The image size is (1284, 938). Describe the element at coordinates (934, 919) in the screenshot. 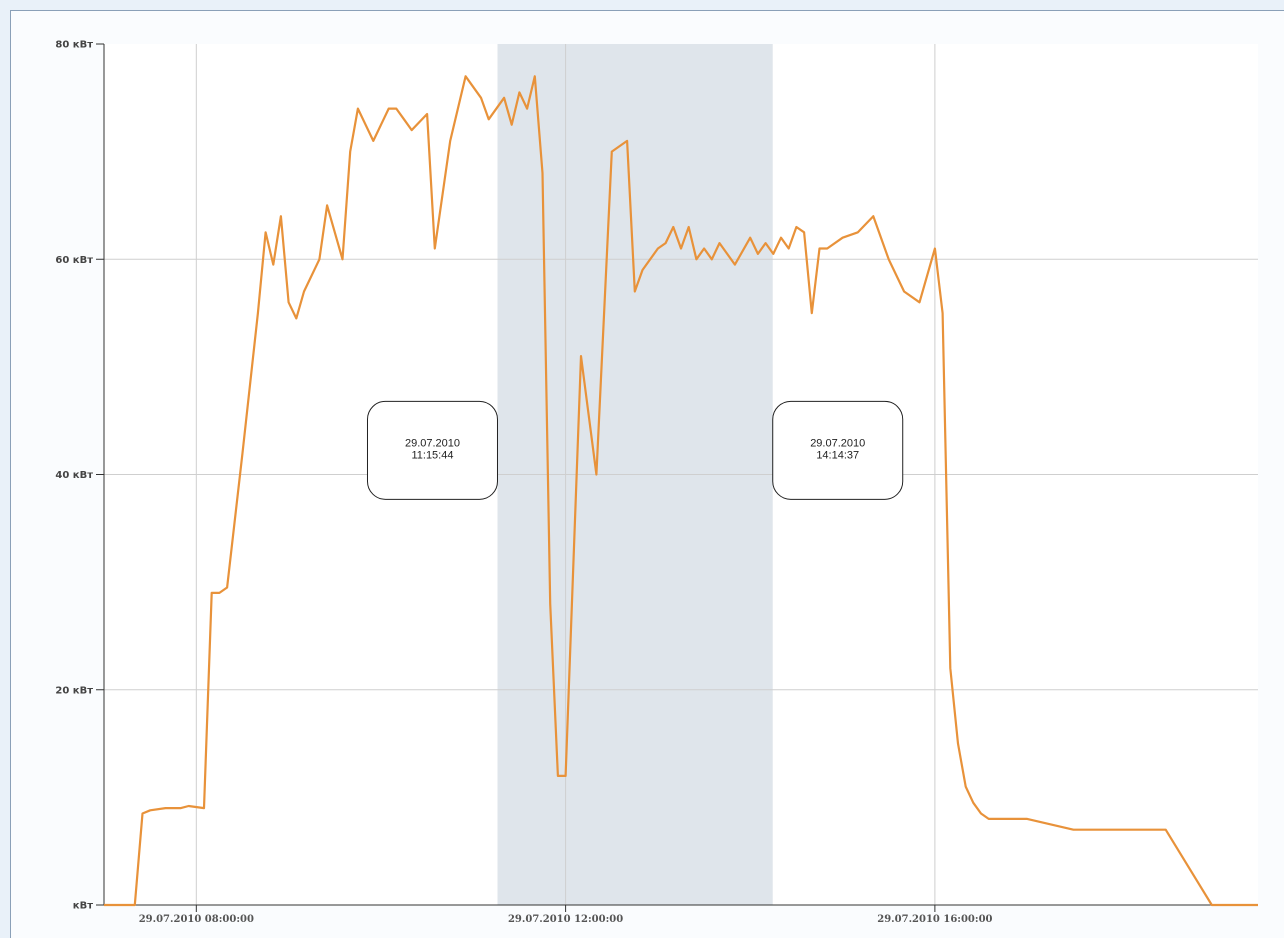

I see `x-tick-label: 29.07.2010 16:00:00` at that location.